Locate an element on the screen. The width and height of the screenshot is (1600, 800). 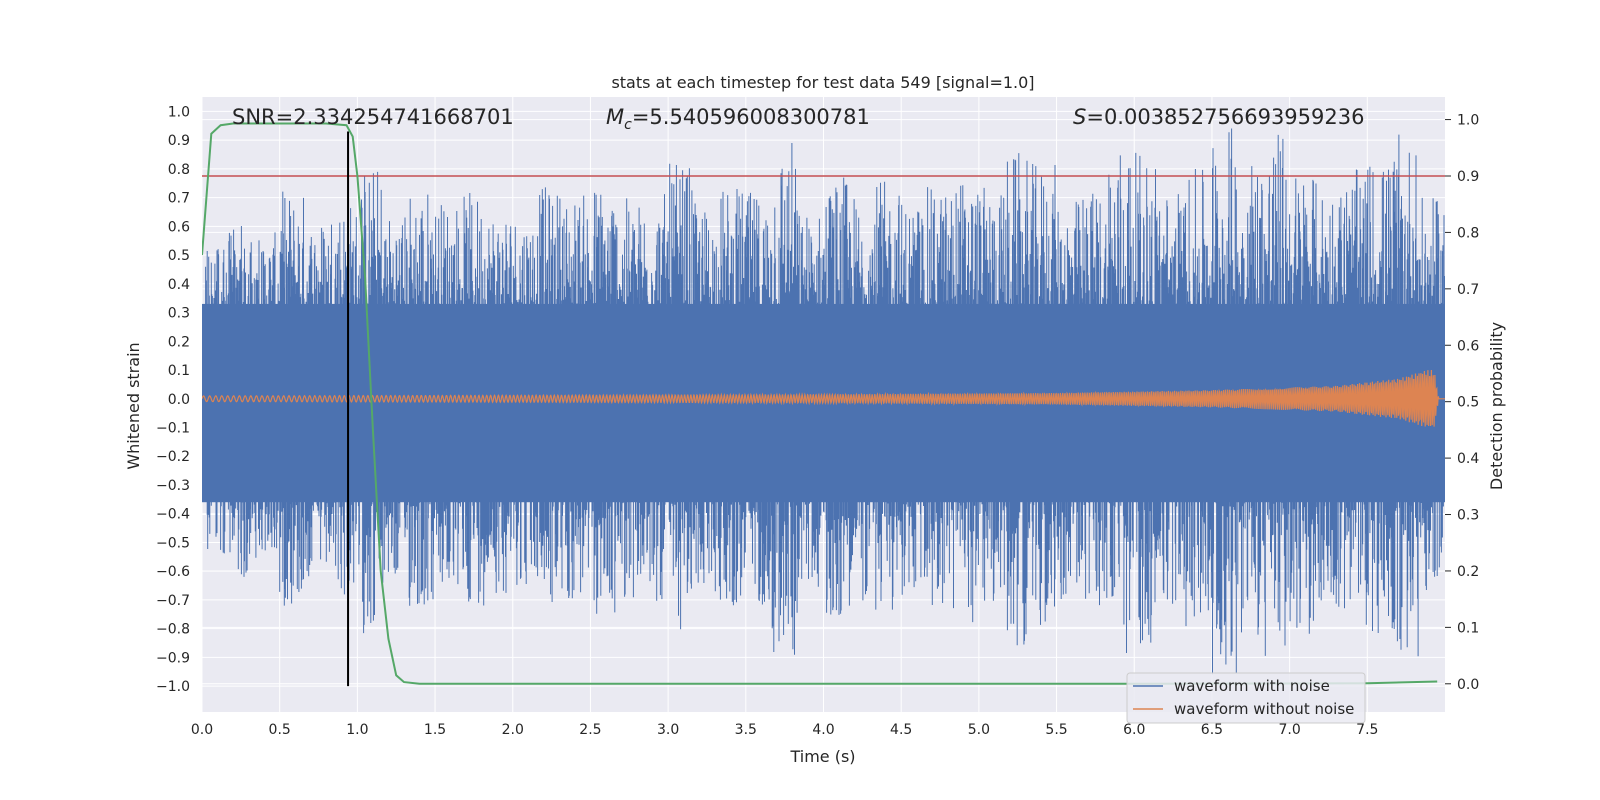
left-y-tick-label: −0.9 is located at coordinates (173, 658).